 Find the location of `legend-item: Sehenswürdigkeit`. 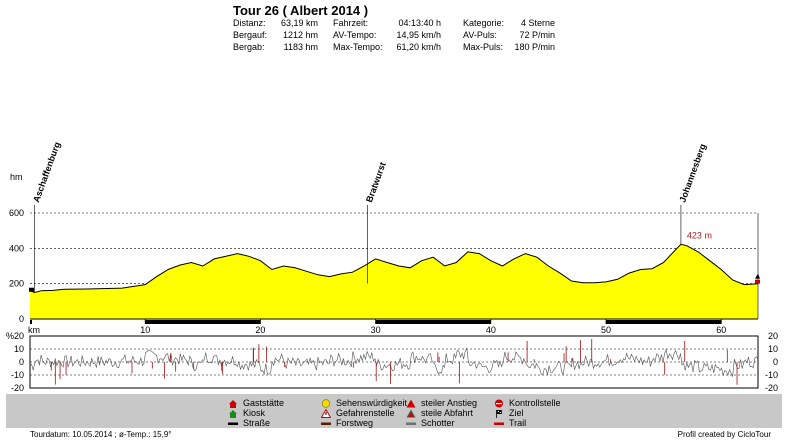

legend-item: Sehenswürdigkeit is located at coordinates (364, 403).